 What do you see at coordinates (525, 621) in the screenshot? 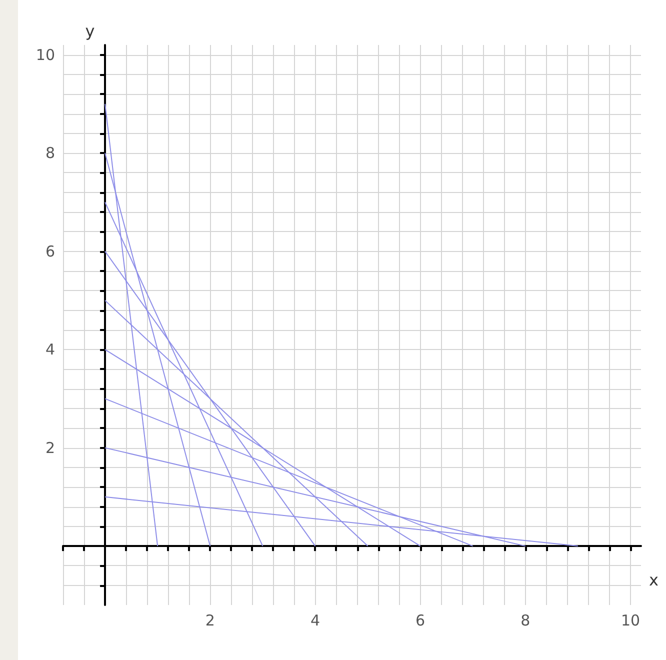
I see `x-tick-label: 8` at bounding box center [525, 621].